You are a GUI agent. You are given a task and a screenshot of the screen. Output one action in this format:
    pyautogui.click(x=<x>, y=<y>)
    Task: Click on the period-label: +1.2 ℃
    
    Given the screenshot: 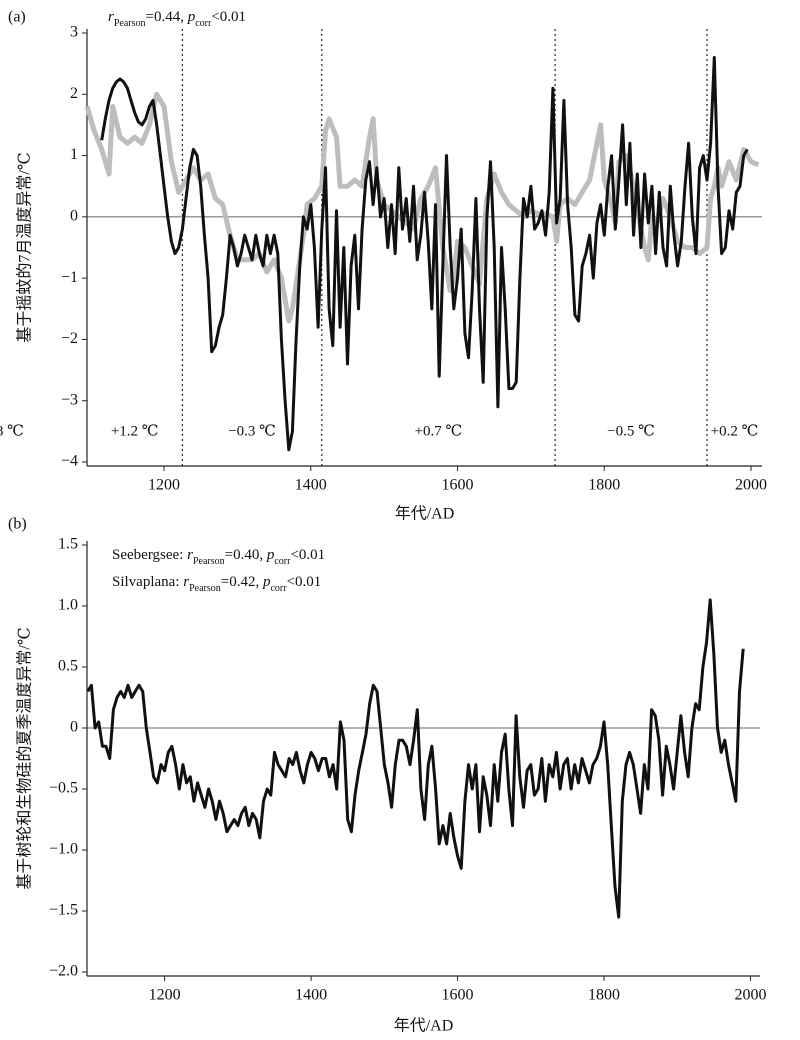 What is the action you would take?
    pyautogui.click(x=135, y=431)
    